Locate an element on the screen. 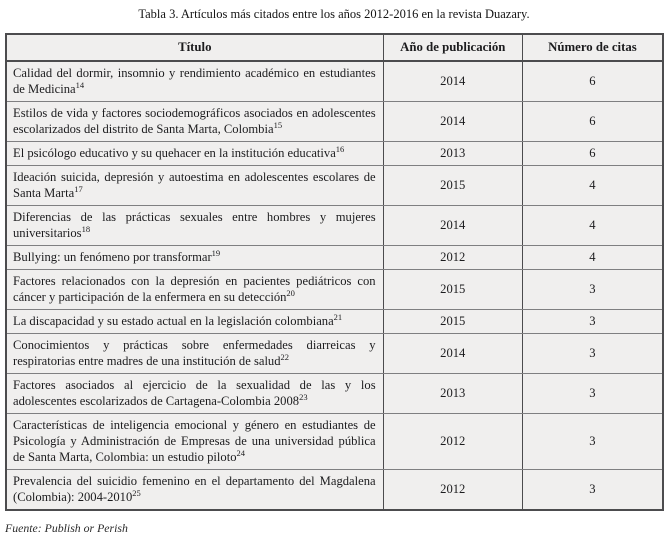  reference-superscript: 24 is located at coordinates (241, 452).